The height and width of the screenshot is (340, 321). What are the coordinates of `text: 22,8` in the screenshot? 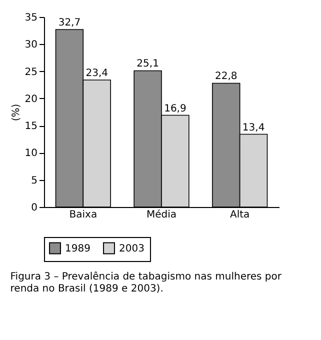 It's located at (226, 76).